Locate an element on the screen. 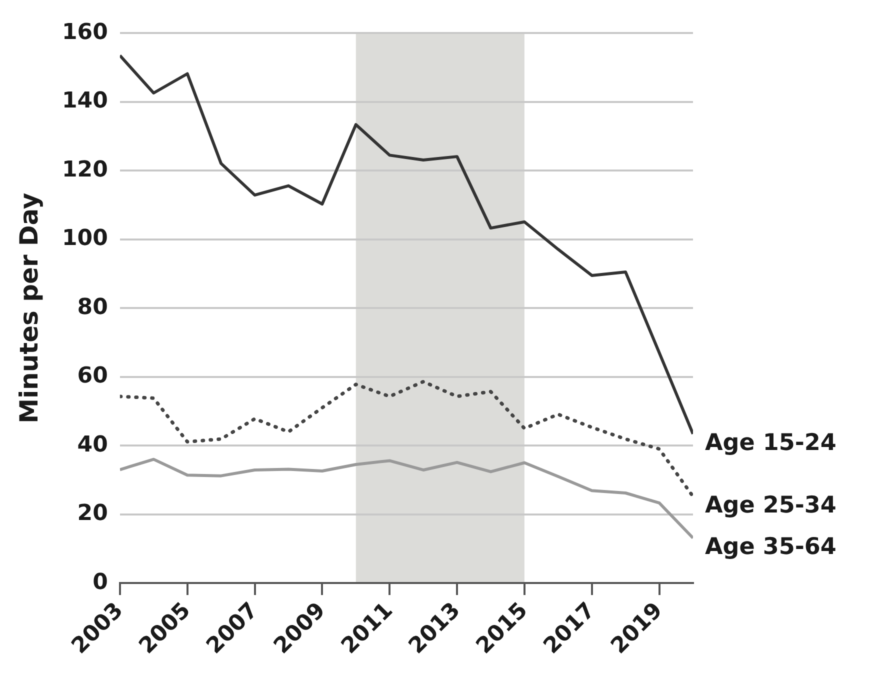 This screenshot has height=676, width=878. line-series is located at coordinates (406, 439).